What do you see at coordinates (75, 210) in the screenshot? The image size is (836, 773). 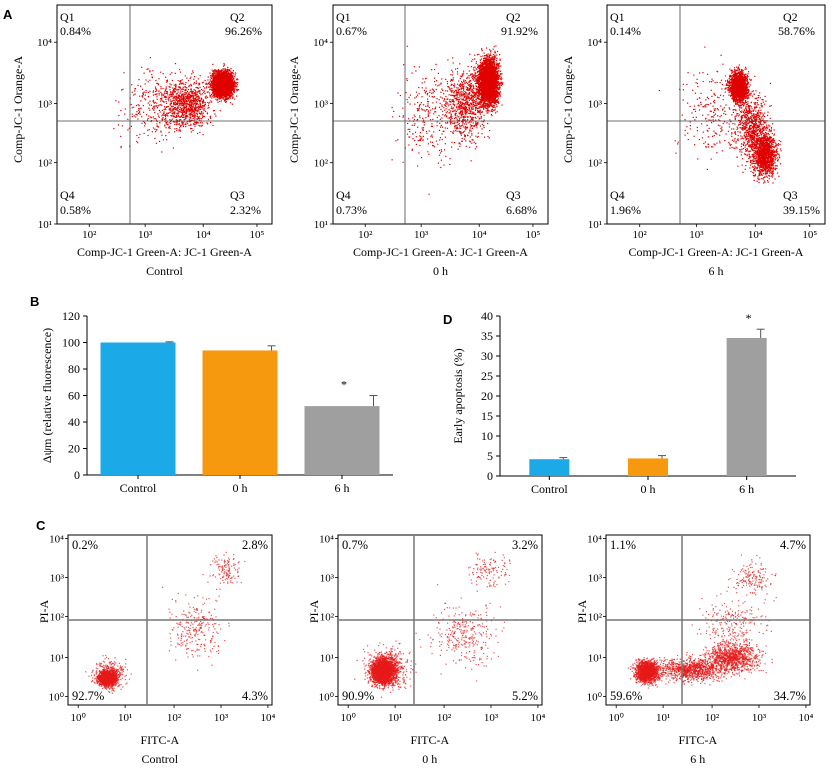 I see `quadrant-value-q4: 0.58%` at bounding box center [75, 210].